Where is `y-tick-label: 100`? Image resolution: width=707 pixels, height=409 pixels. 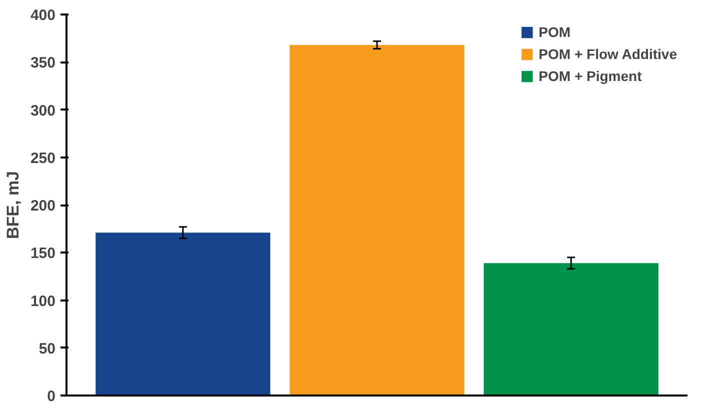 y-tick-label: 100 is located at coordinates (43, 301).